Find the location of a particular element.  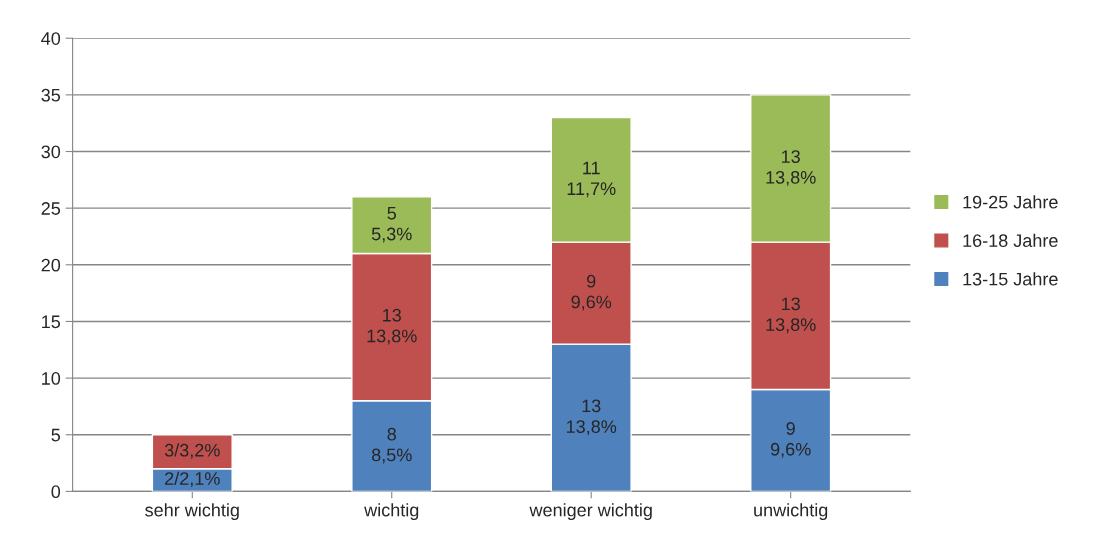

legend-label: 13-15 Jahre is located at coordinates (1010, 279).